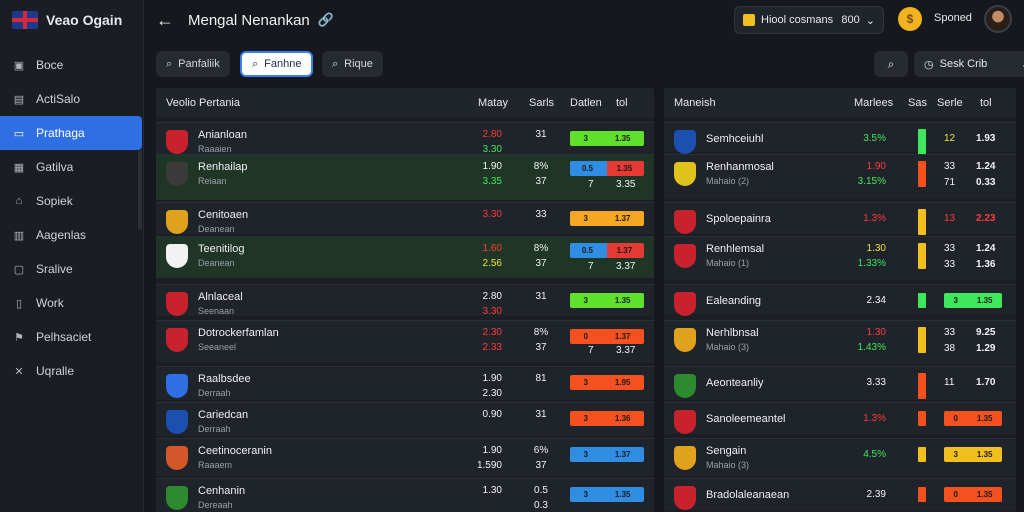 This screenshot has width=1024, height=512. What do you see at coordinates (840, 457) in the screenshot?
I see `match-row: Sengain Mahaio (3) 4.5% 3 1.35` at bounding box center [840, 457].